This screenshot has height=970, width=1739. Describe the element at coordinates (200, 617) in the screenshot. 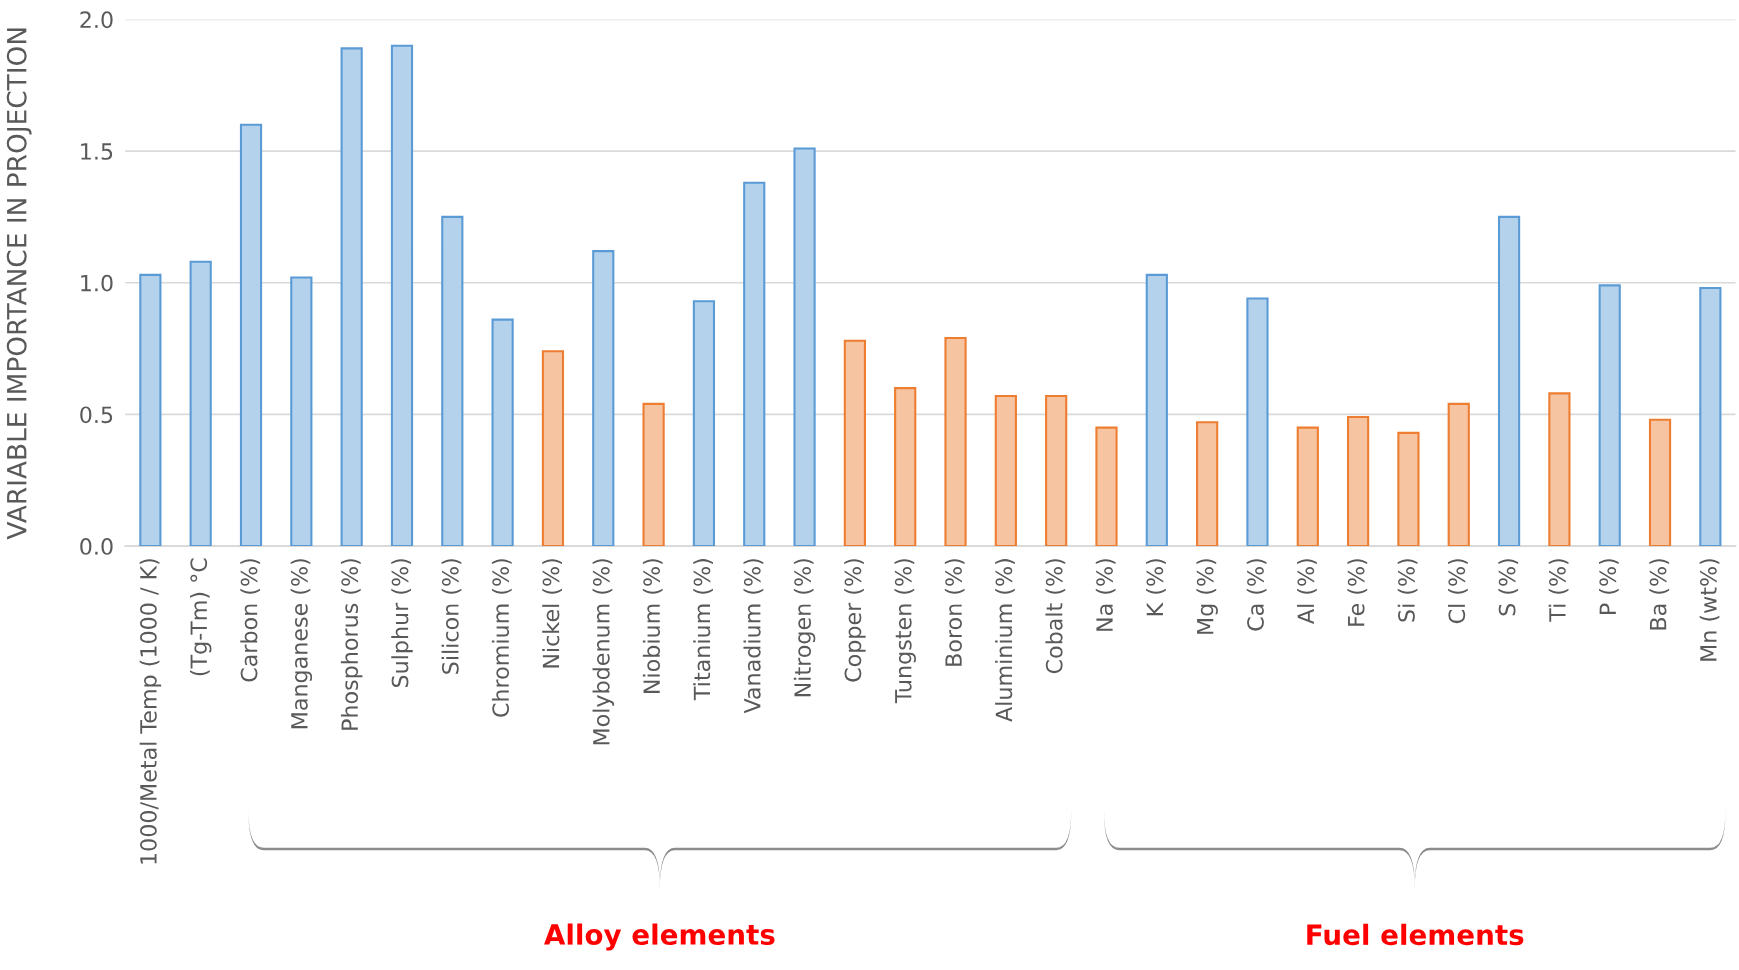

I see `x-tick-label: (Tg-Tm) °C` at that location.